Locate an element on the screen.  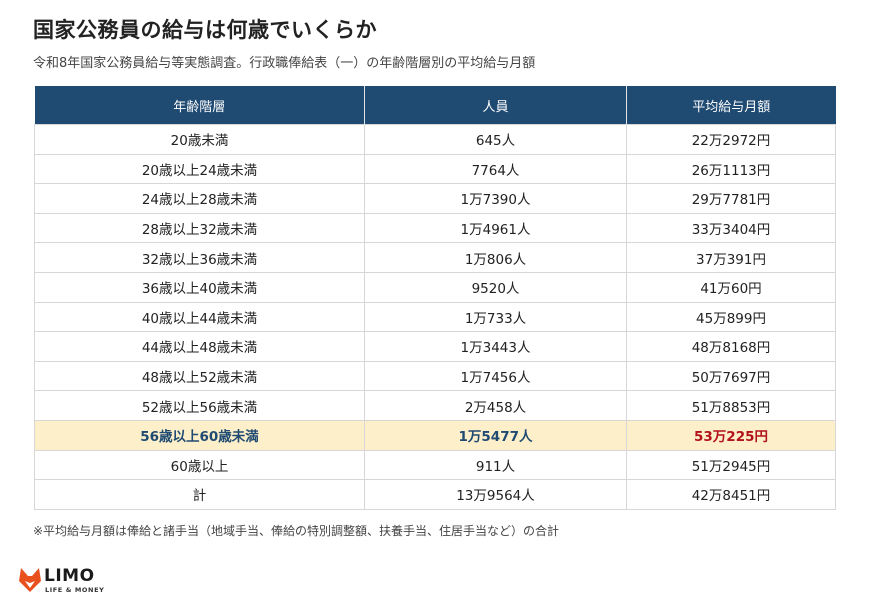
table-row: 56歳以上60歳未満 1万5477人 53万225円 is located at coordinates (435, 435).